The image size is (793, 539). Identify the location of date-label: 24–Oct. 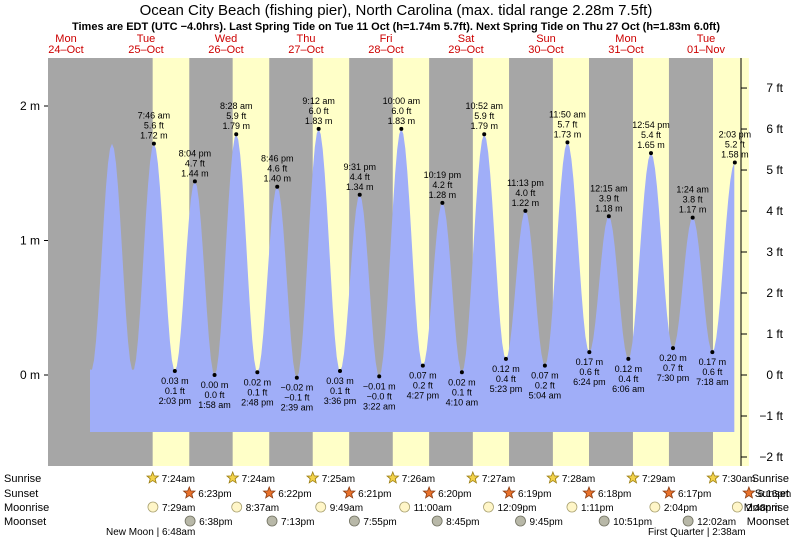
(65, 50).